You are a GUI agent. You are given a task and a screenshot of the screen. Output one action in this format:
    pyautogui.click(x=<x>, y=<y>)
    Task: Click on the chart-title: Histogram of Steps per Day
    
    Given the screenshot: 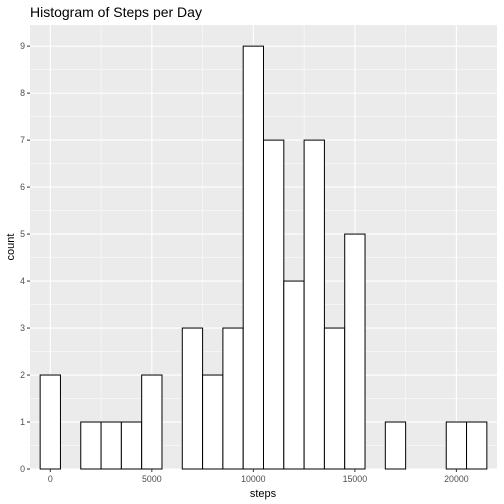 What is the action you would take?
    pyautogui.click(x=116, y=12)
    